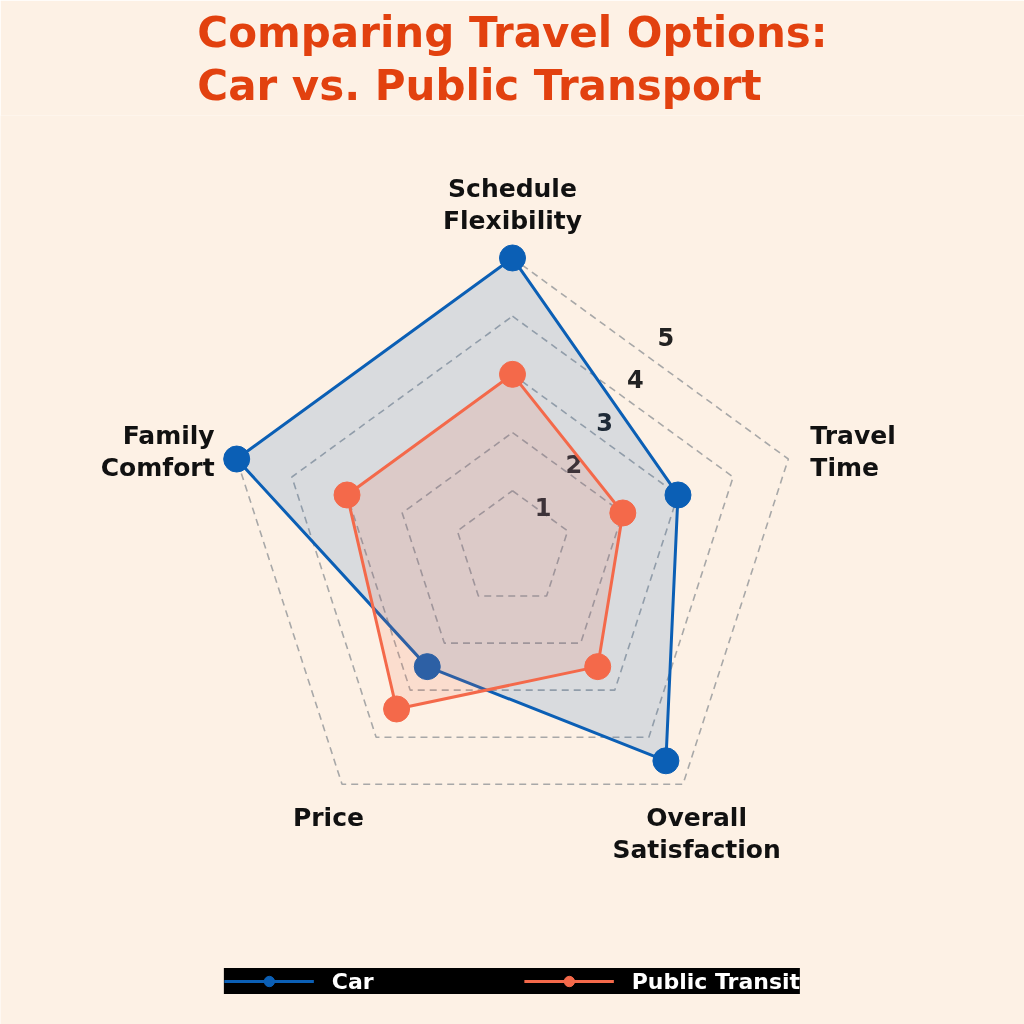 This screenshot has height=1024, width=1024. What do you see at coordinates (512, 204) in the screenshot?
I see `spoke-label: Schedule Flexibility` at bounding box center [512, 204].